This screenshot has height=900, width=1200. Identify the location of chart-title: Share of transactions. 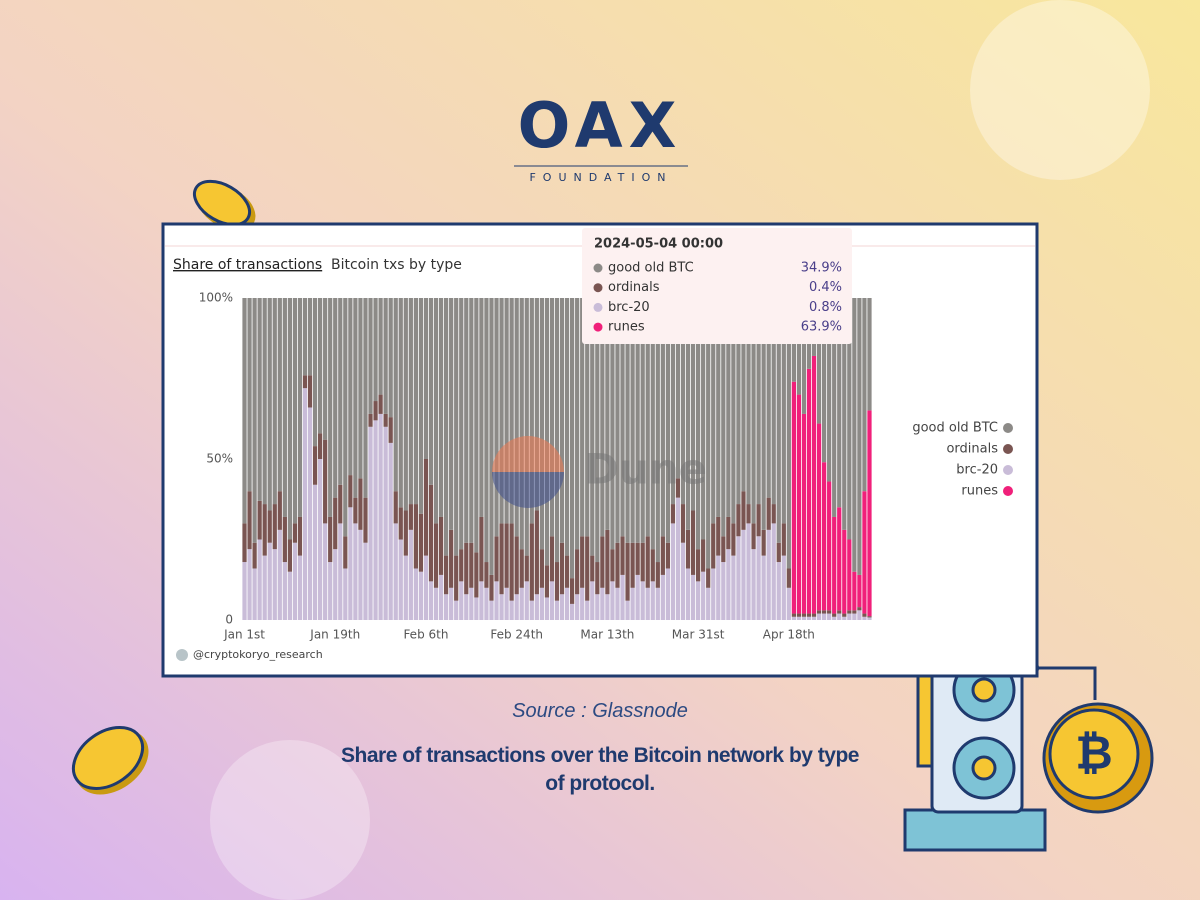
(247, 265).